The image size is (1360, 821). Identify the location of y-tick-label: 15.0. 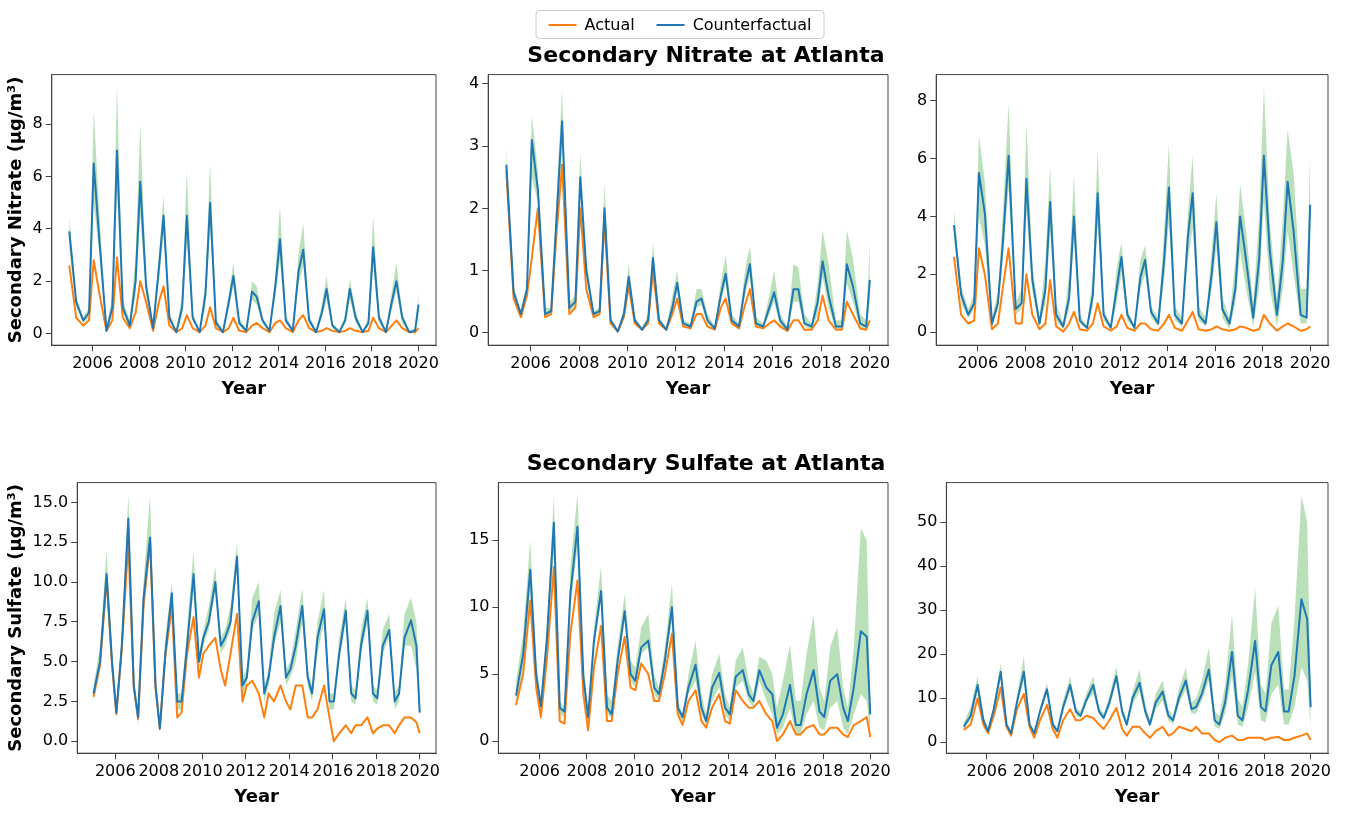
(50, 501).